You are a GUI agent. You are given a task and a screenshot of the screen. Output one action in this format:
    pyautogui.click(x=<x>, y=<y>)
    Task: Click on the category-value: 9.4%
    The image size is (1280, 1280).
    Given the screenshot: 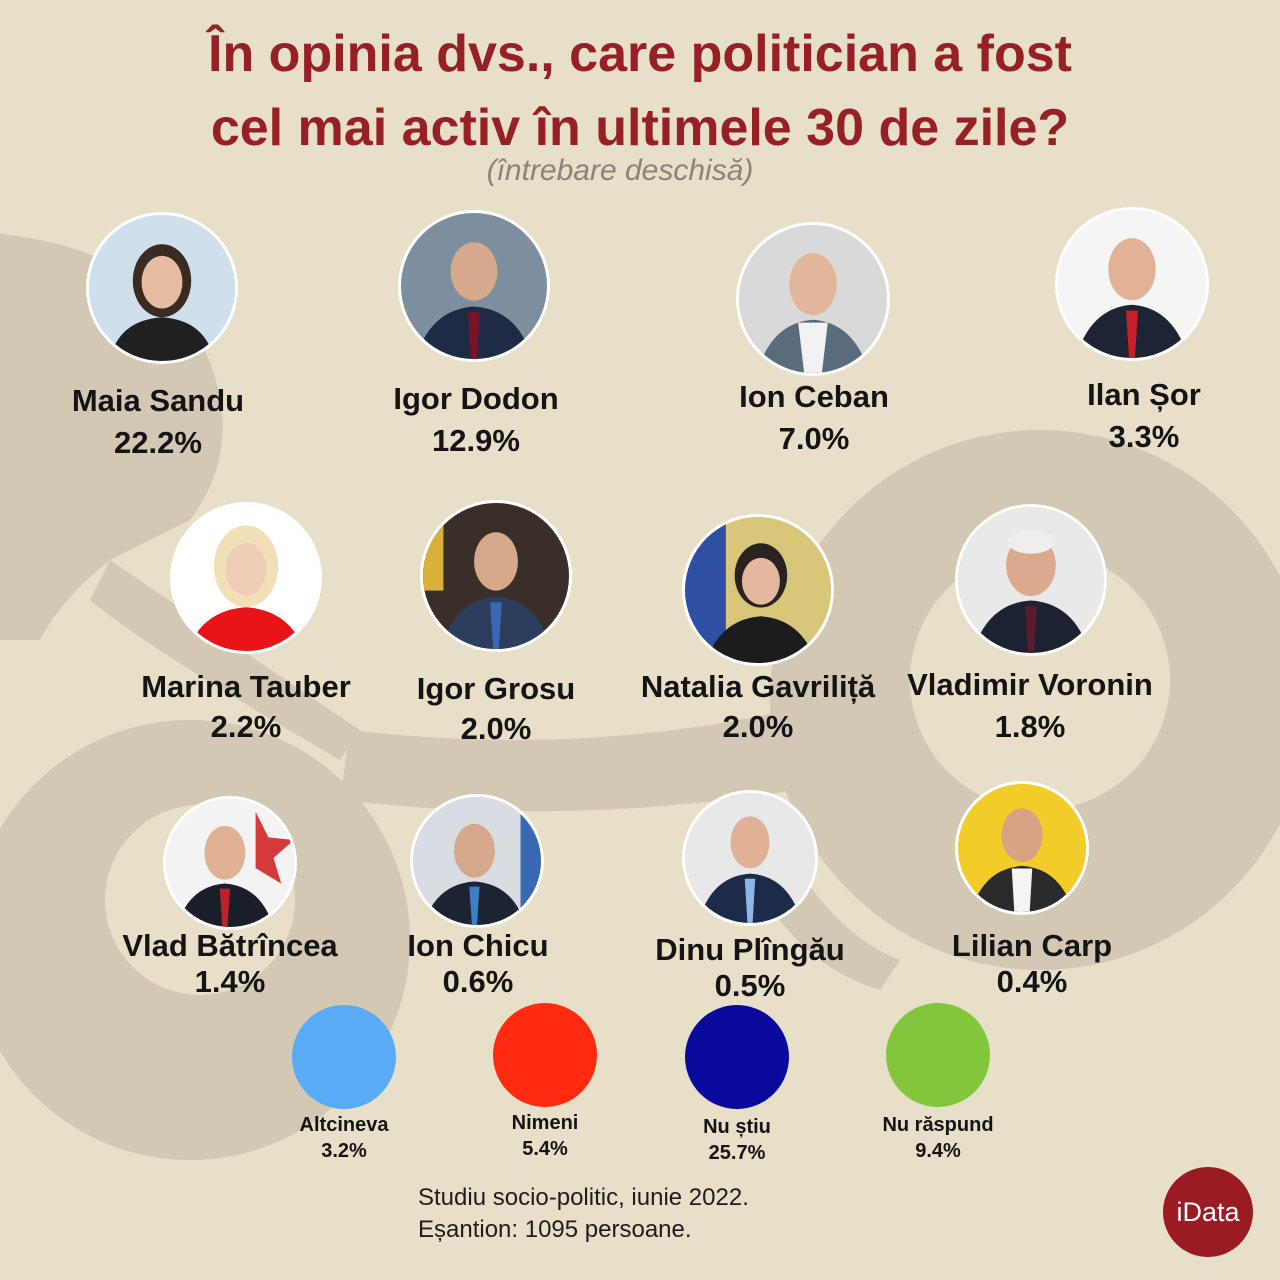 What is the action you would take?
    pyautogui.click(x=938, y=1151)
    